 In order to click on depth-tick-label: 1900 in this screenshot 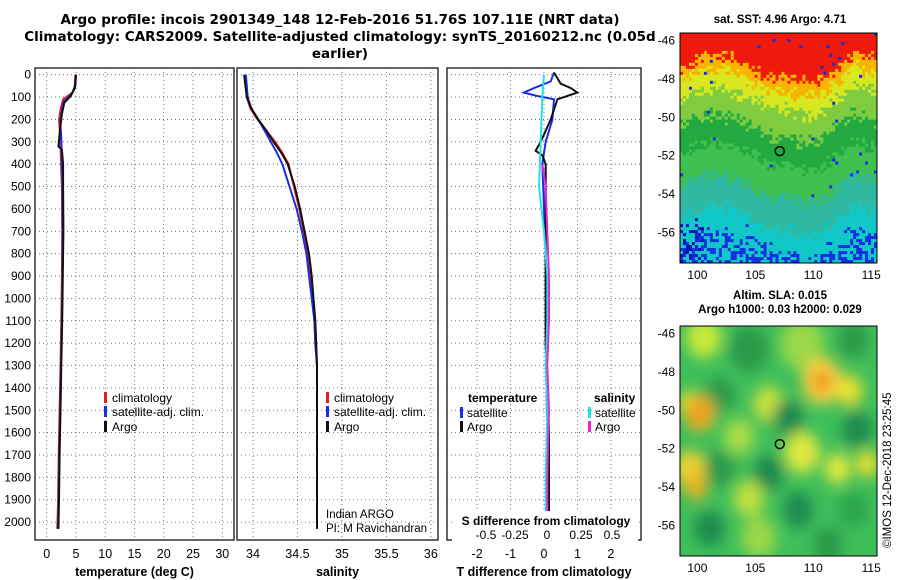, I will do `click(17, 500)`.